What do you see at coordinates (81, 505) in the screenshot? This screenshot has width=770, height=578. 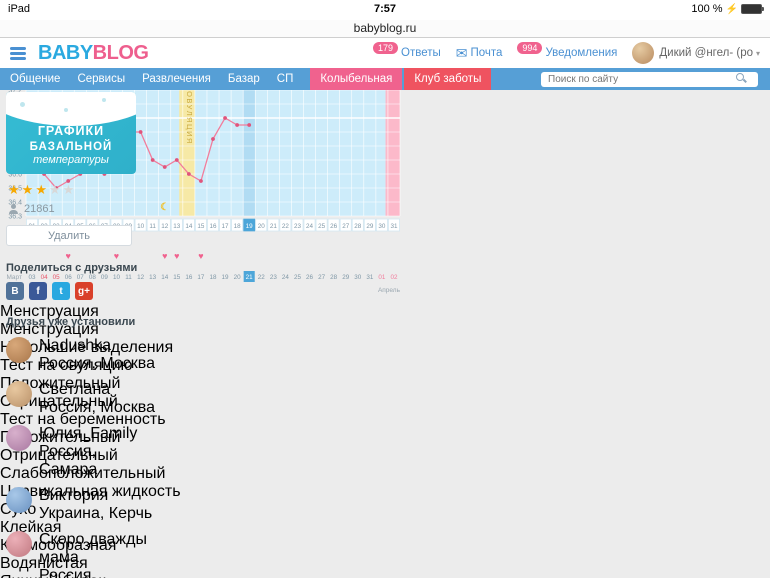 I see `friend-item: Виктория Украина, Керчь` at bounding box center [81, 505].